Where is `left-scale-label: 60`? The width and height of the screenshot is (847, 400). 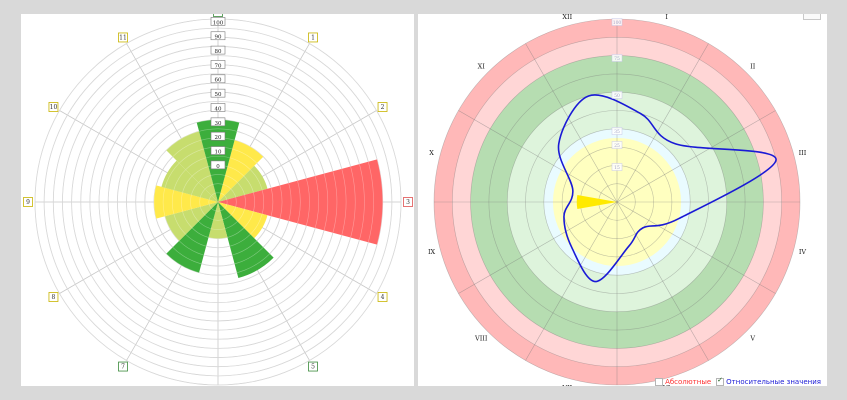 left-scale-label: 60 is located at coordinates (218, 81).